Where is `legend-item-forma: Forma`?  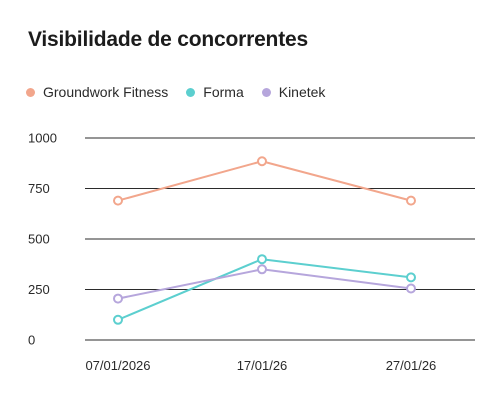 legend-item-forma: Forma is located at coordinates (215, 92).